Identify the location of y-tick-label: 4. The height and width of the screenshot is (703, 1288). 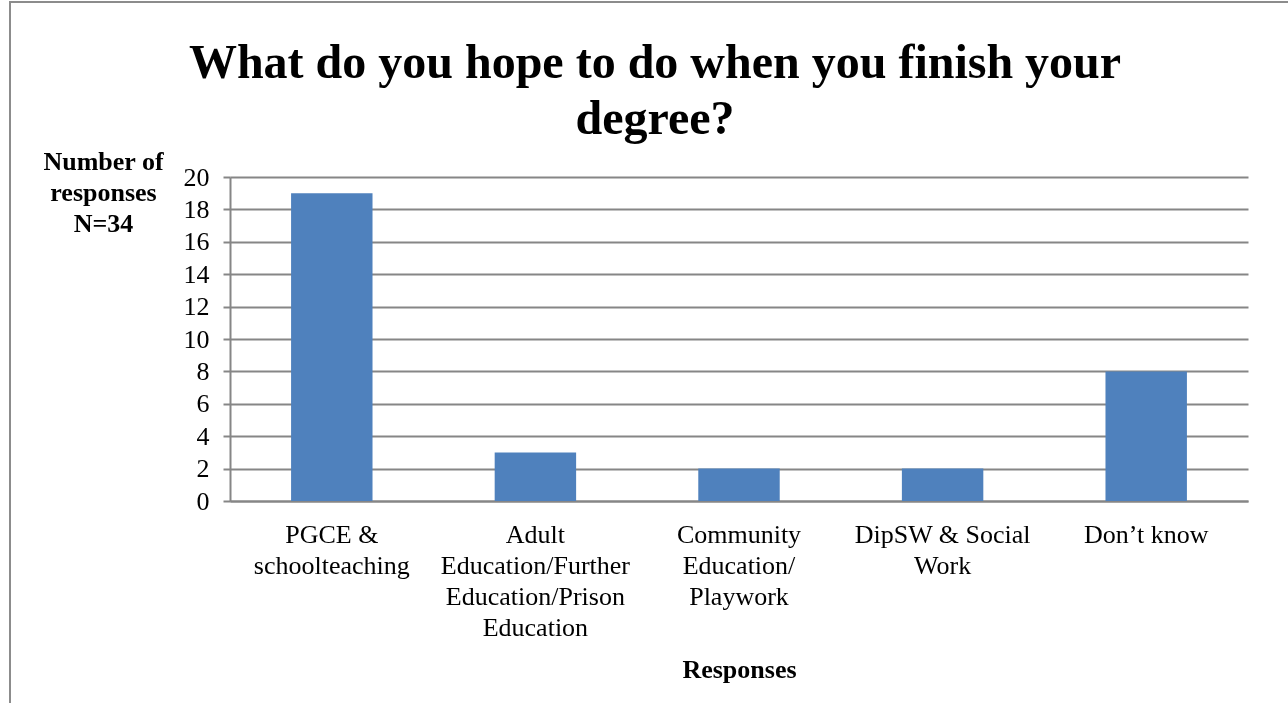
(203, 436).